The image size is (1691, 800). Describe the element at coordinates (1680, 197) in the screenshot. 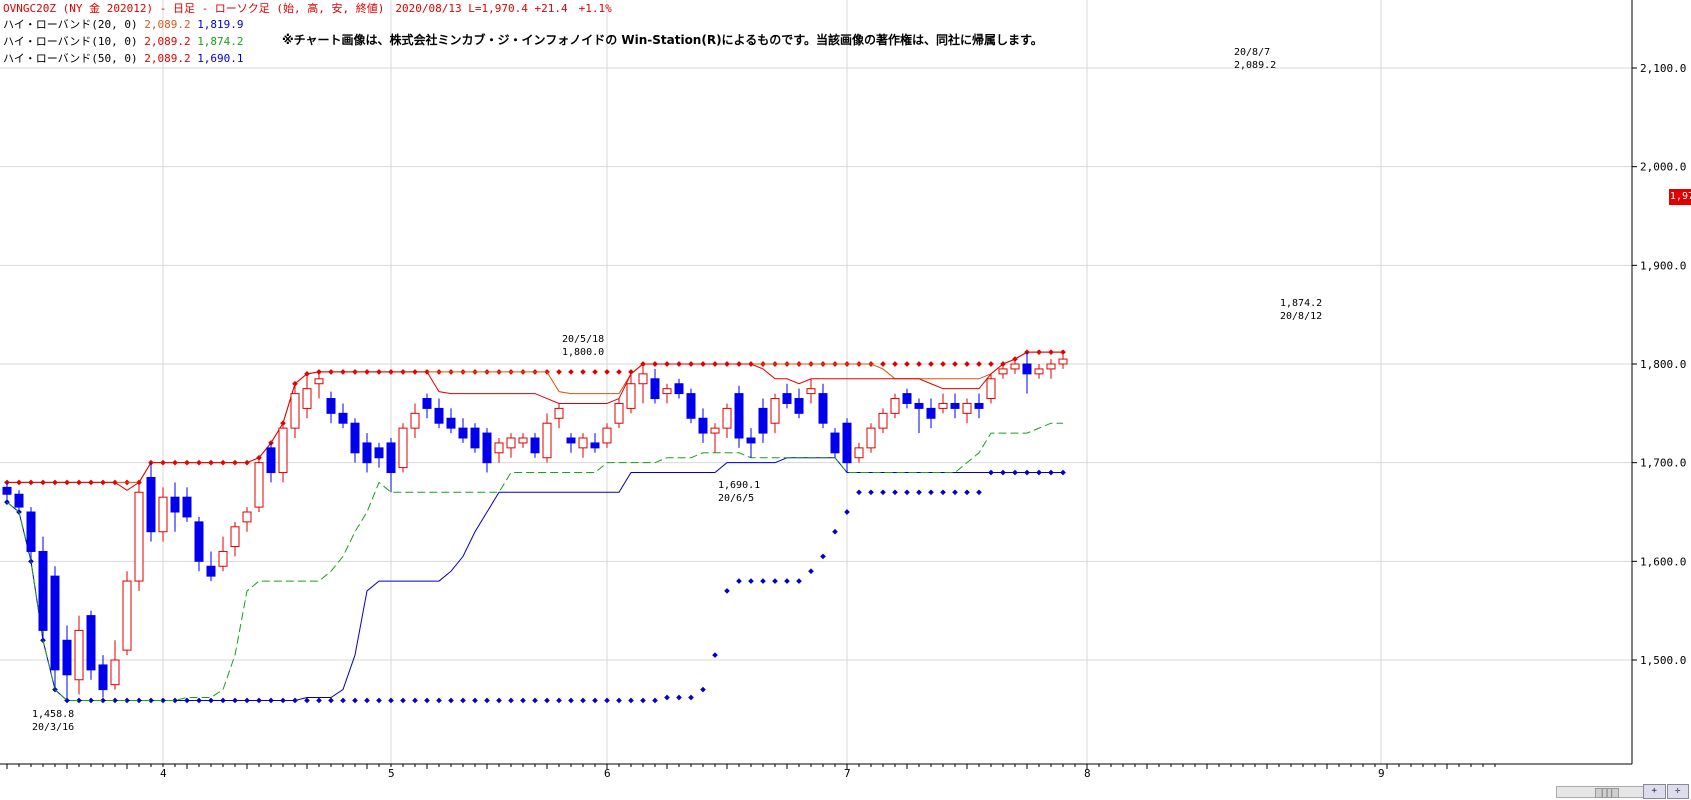

I see `last-price-tag: 1,970.4` at that location.